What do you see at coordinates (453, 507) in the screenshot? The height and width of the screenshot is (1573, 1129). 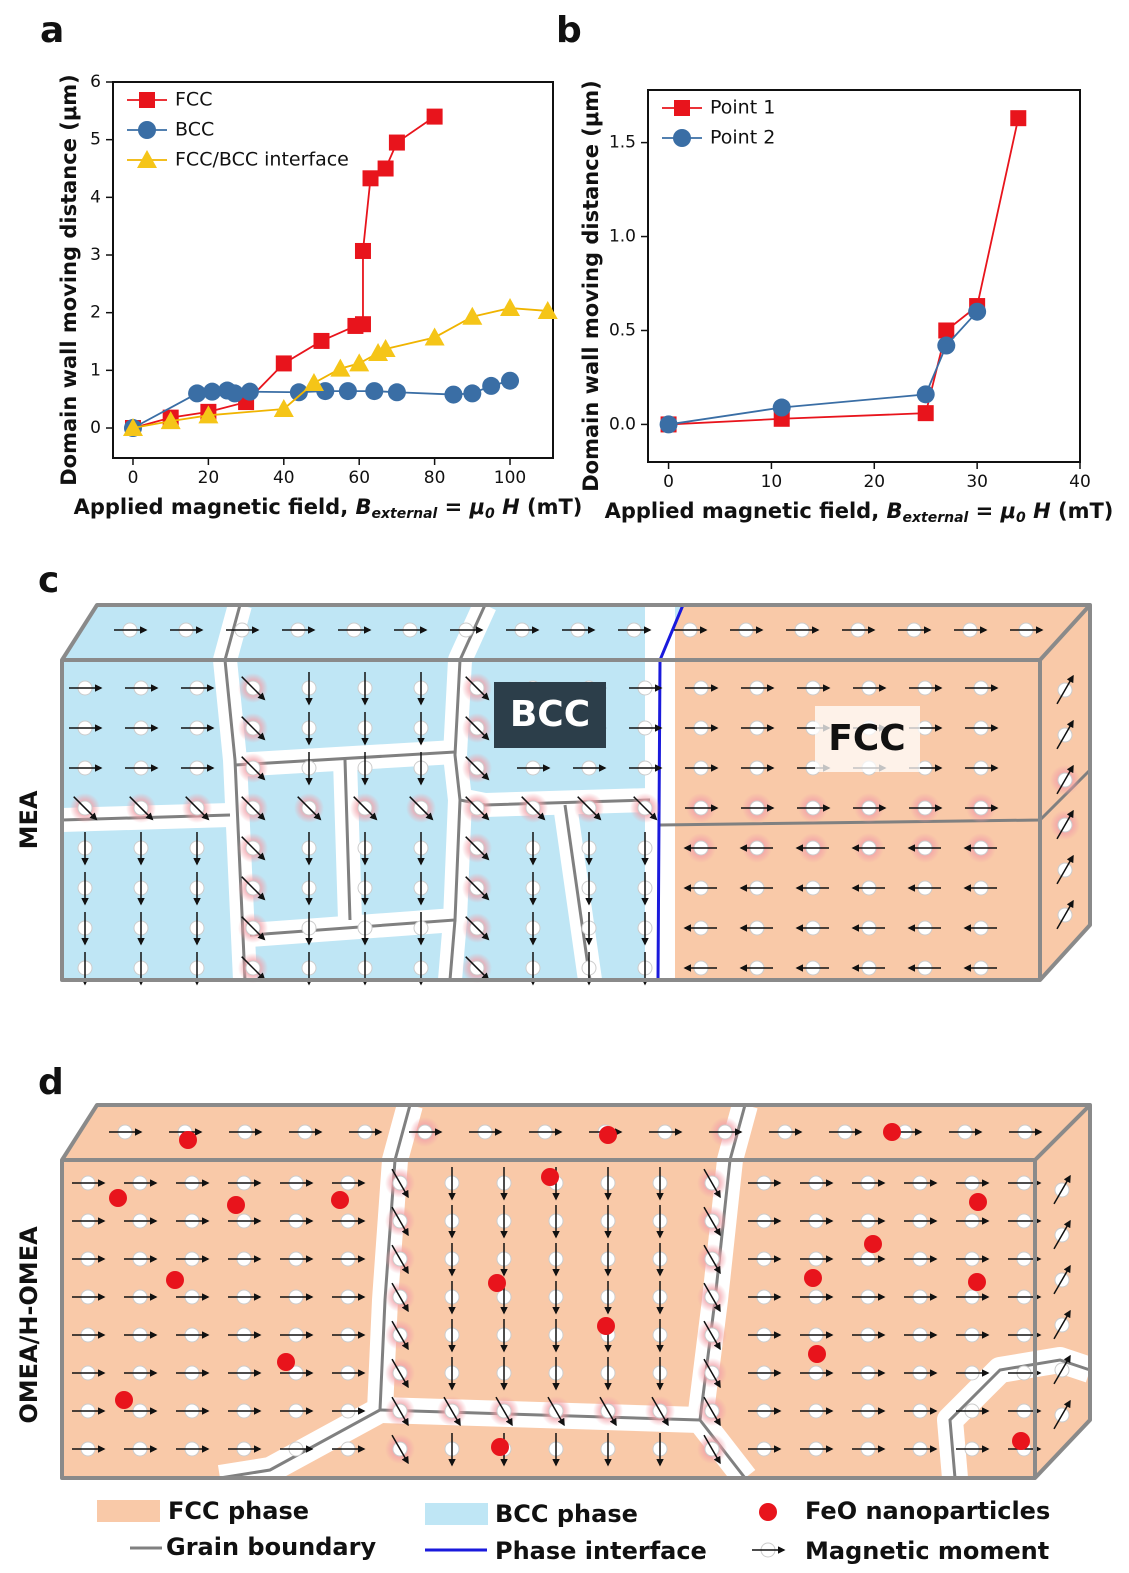 I see `x-axis-label-part: =` at bounding box center [453, 507].